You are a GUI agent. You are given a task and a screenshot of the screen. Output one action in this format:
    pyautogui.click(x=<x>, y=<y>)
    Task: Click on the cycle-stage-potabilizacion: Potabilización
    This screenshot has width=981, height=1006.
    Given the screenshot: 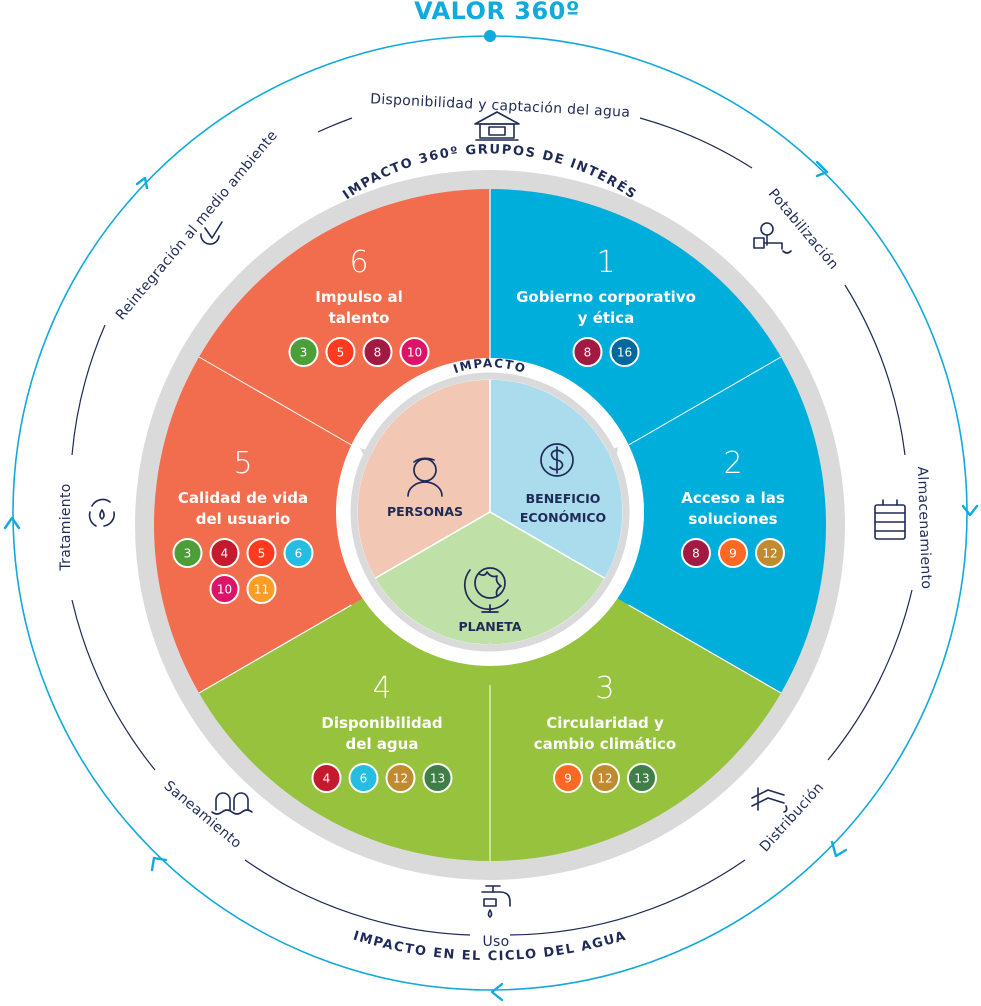 What is the action you would take?
    pyautogui.click(x=803, y=229)
    